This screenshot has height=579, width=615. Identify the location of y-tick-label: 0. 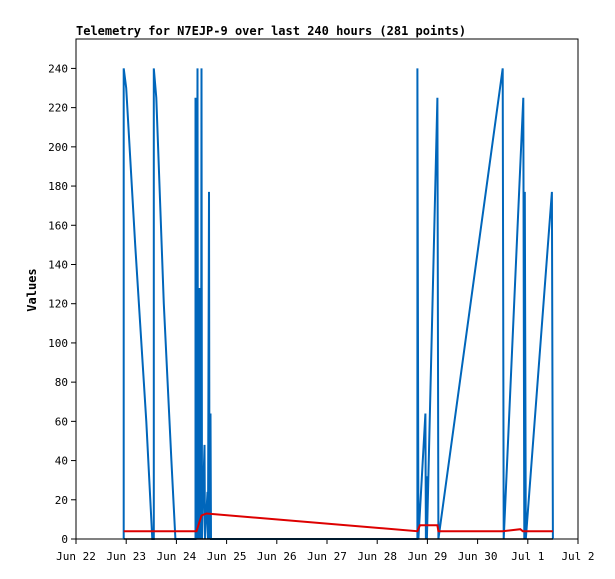
(64, 539).